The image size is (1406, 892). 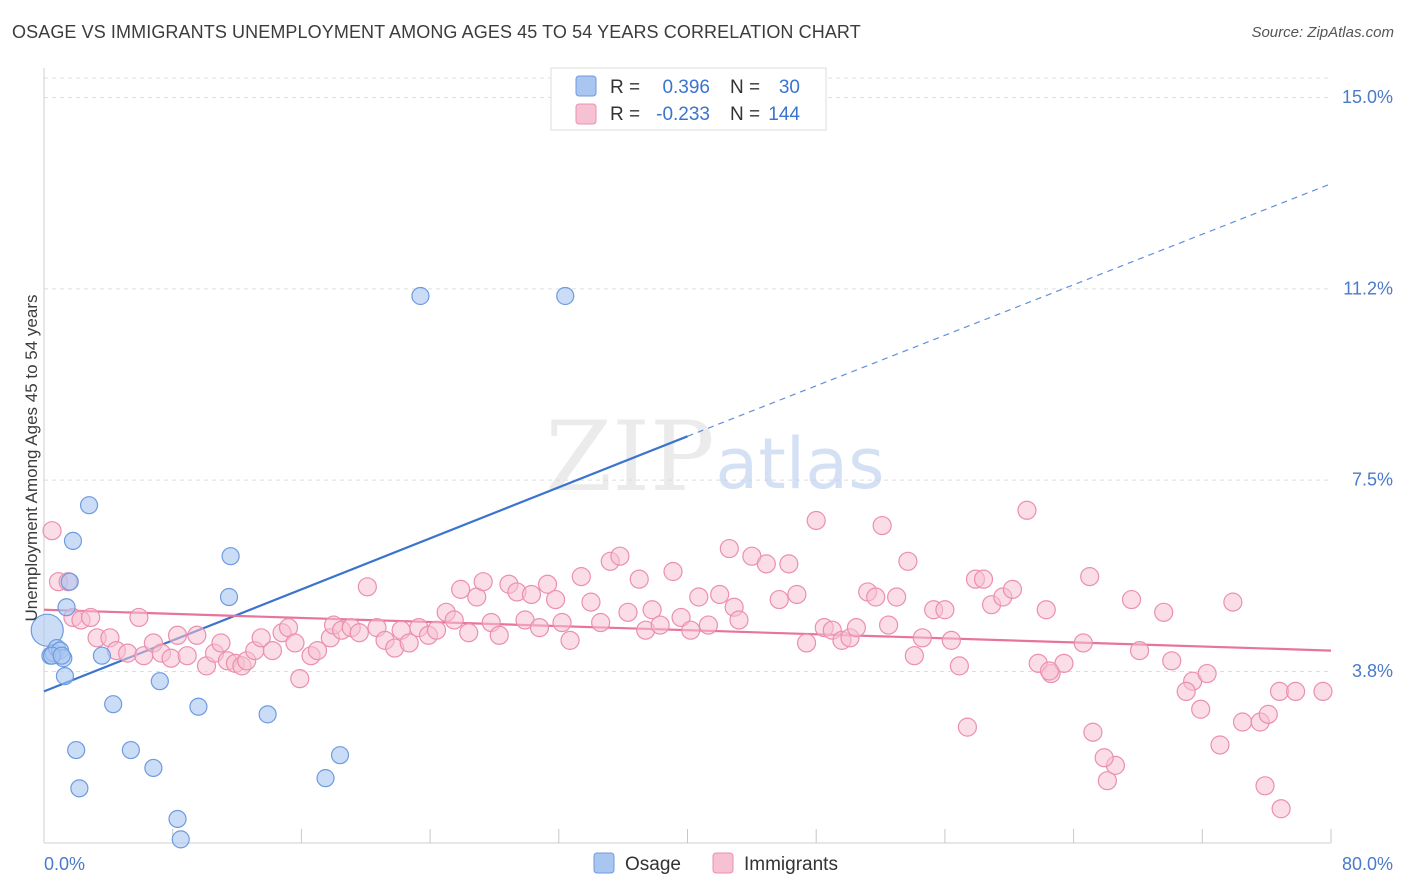 I want to click on bottom-legend-label-immigrants: Immigrants, so click(x=791, y=864).